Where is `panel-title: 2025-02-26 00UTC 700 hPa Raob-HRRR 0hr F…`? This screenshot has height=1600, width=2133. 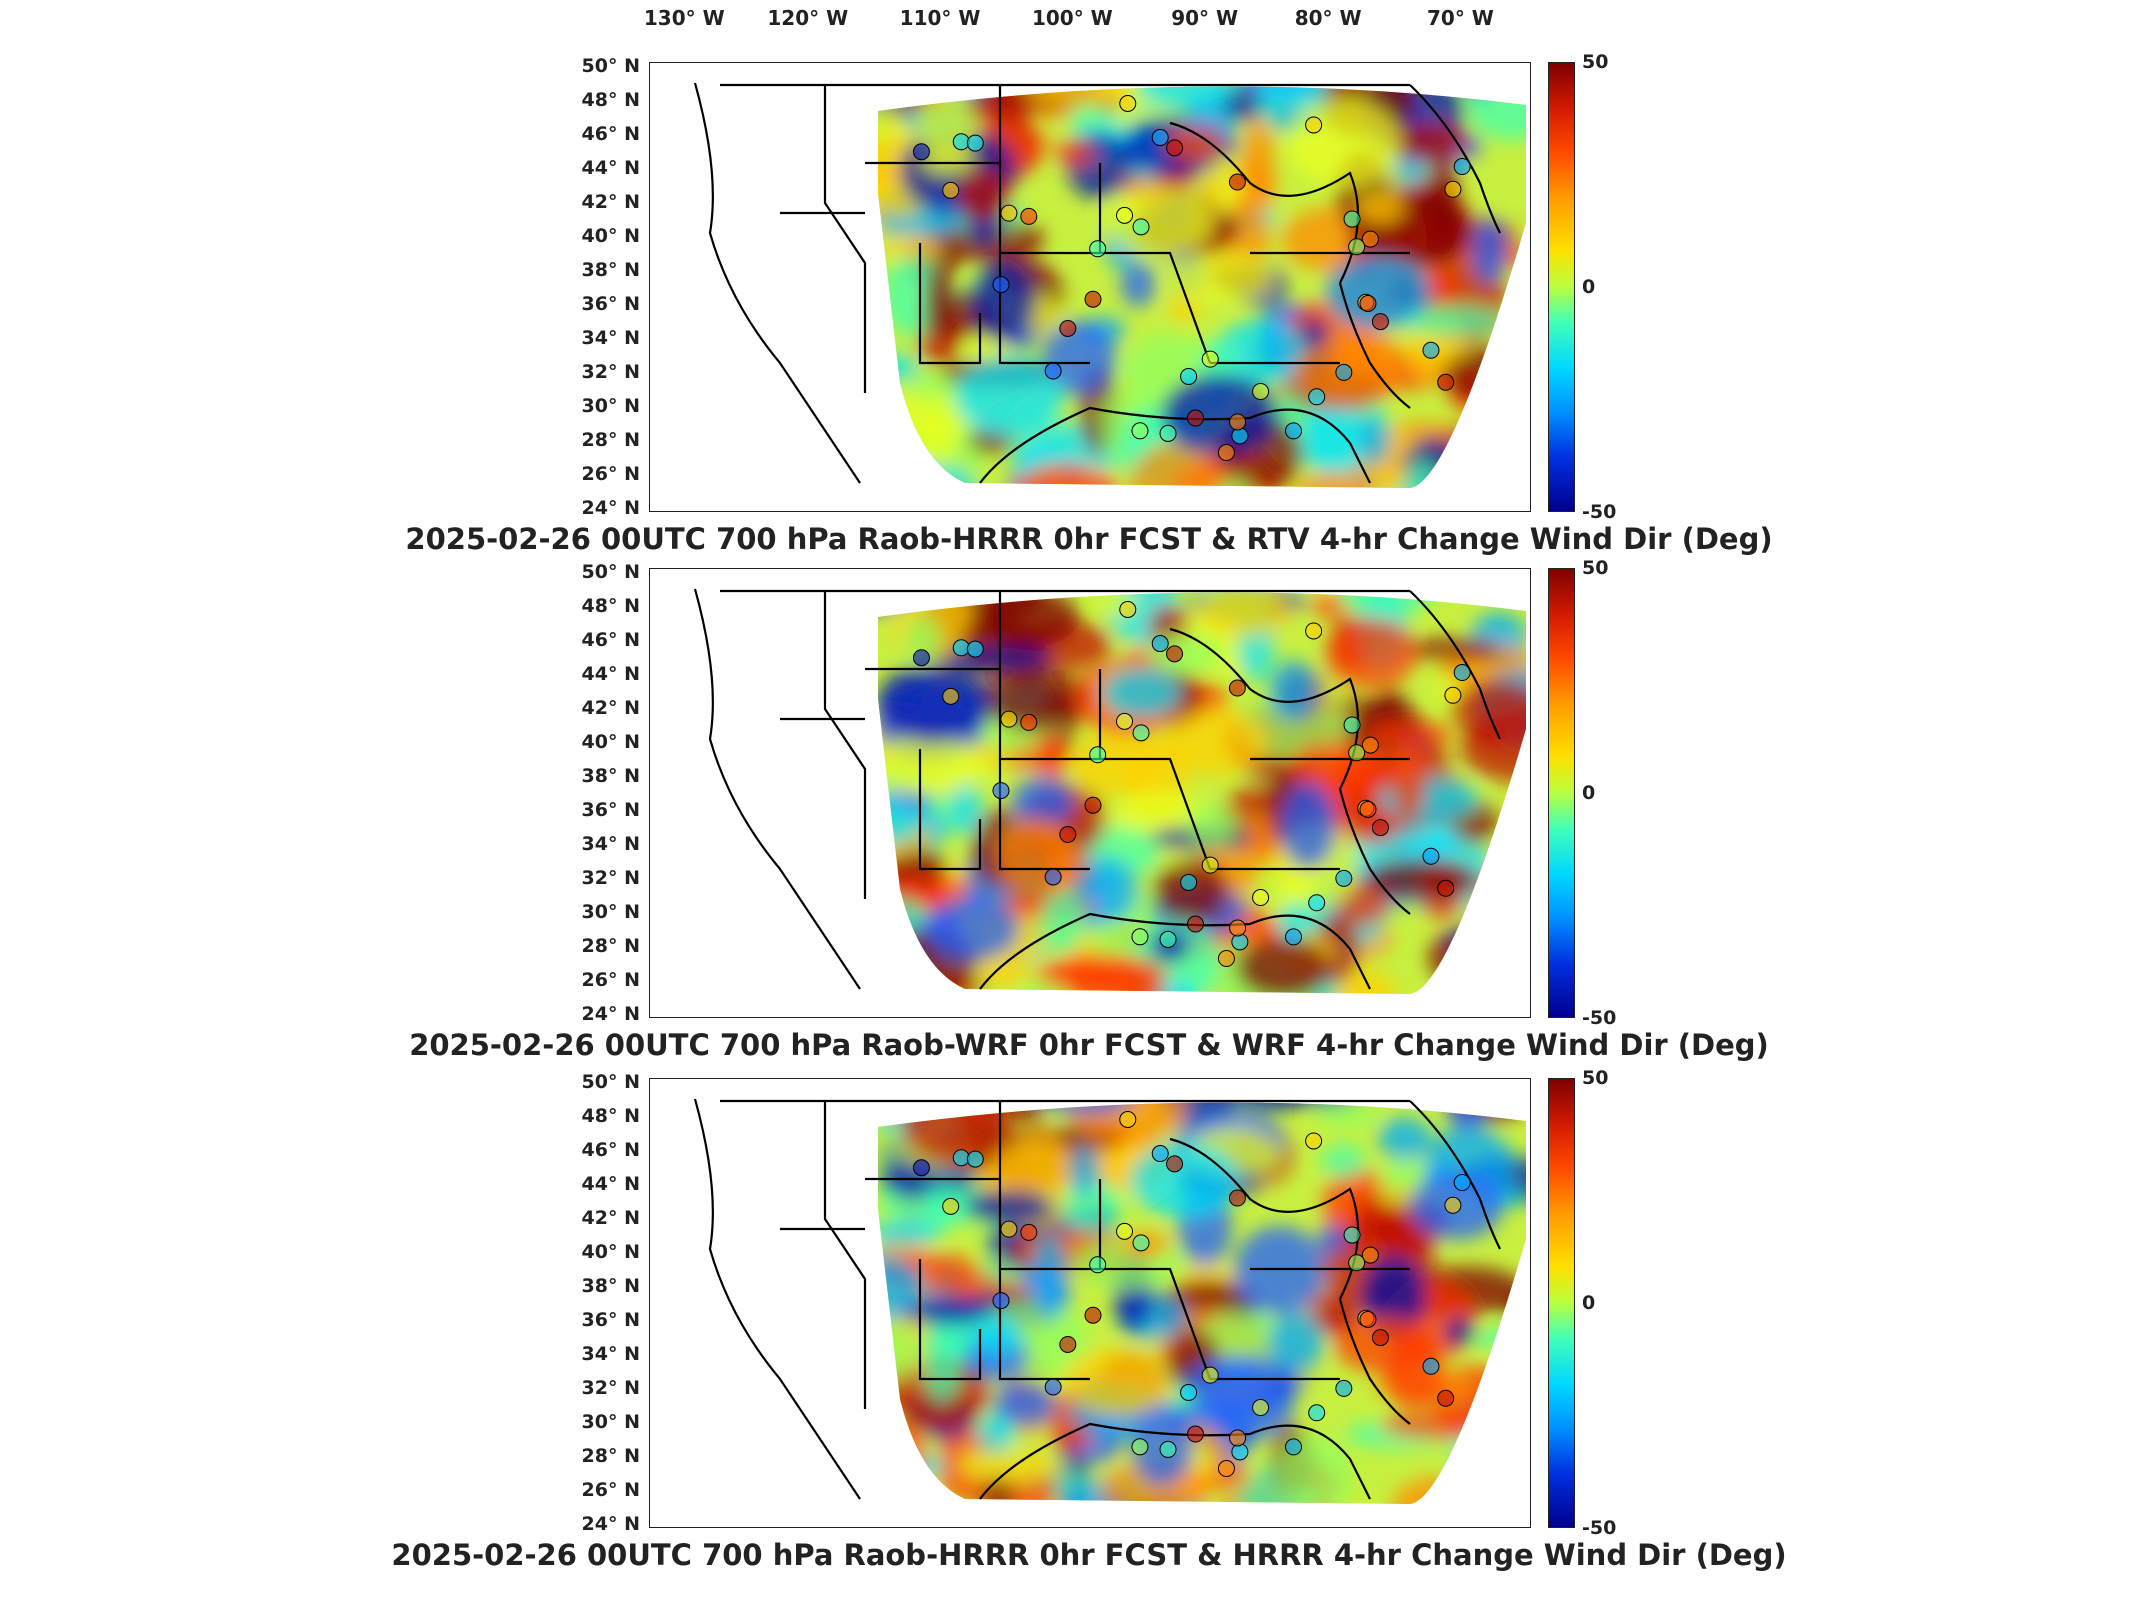 panel-title: 2025-02-26 00UTC 700 hPa Raob-HRRR 0hr F… is located at coordinates (1089, 1555).